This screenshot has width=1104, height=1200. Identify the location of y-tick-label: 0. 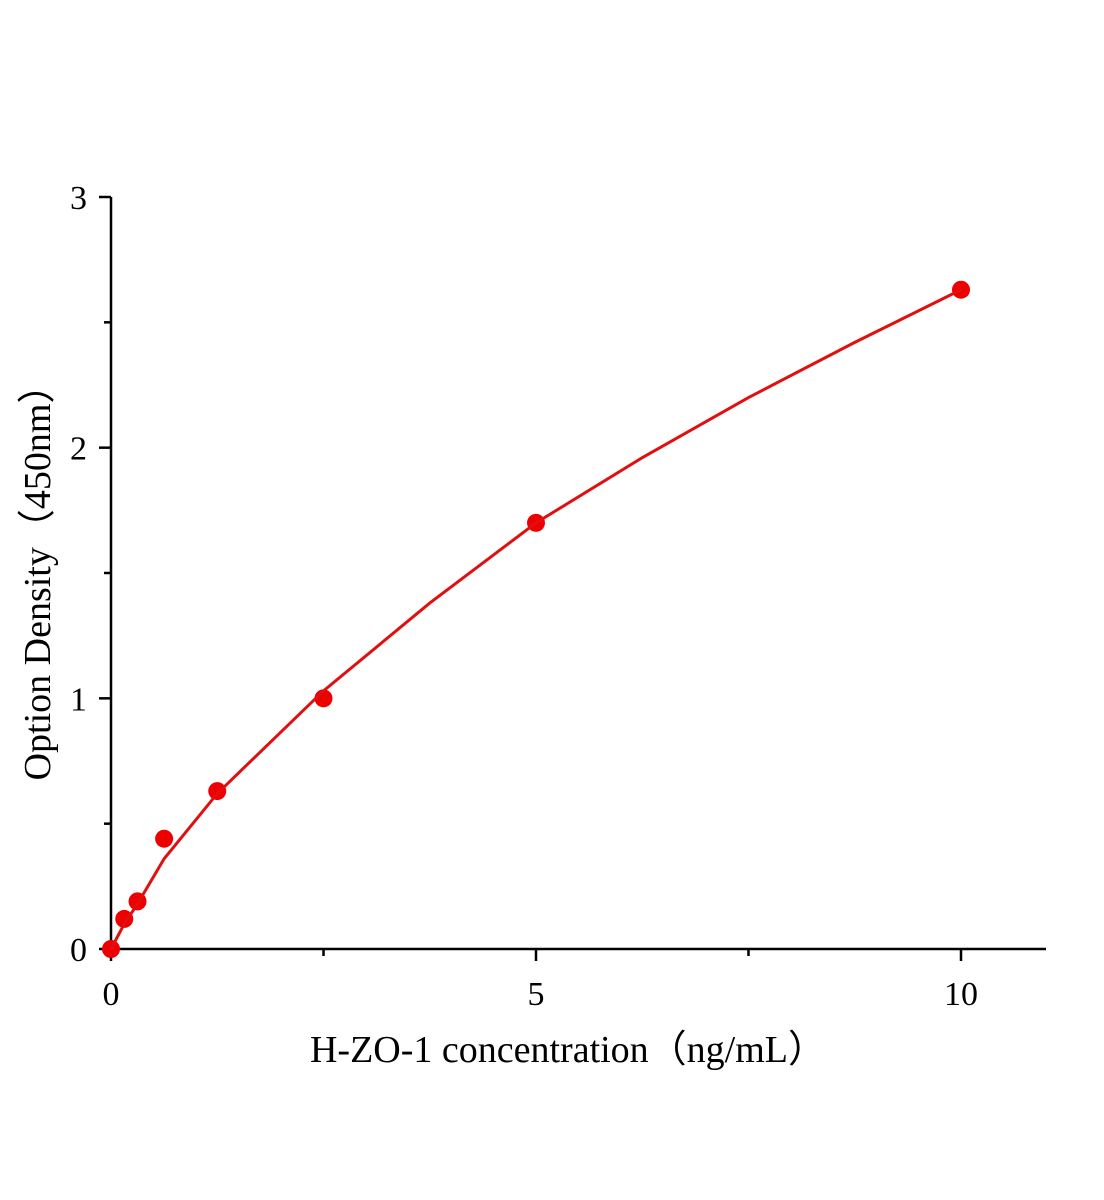
(78, 950).